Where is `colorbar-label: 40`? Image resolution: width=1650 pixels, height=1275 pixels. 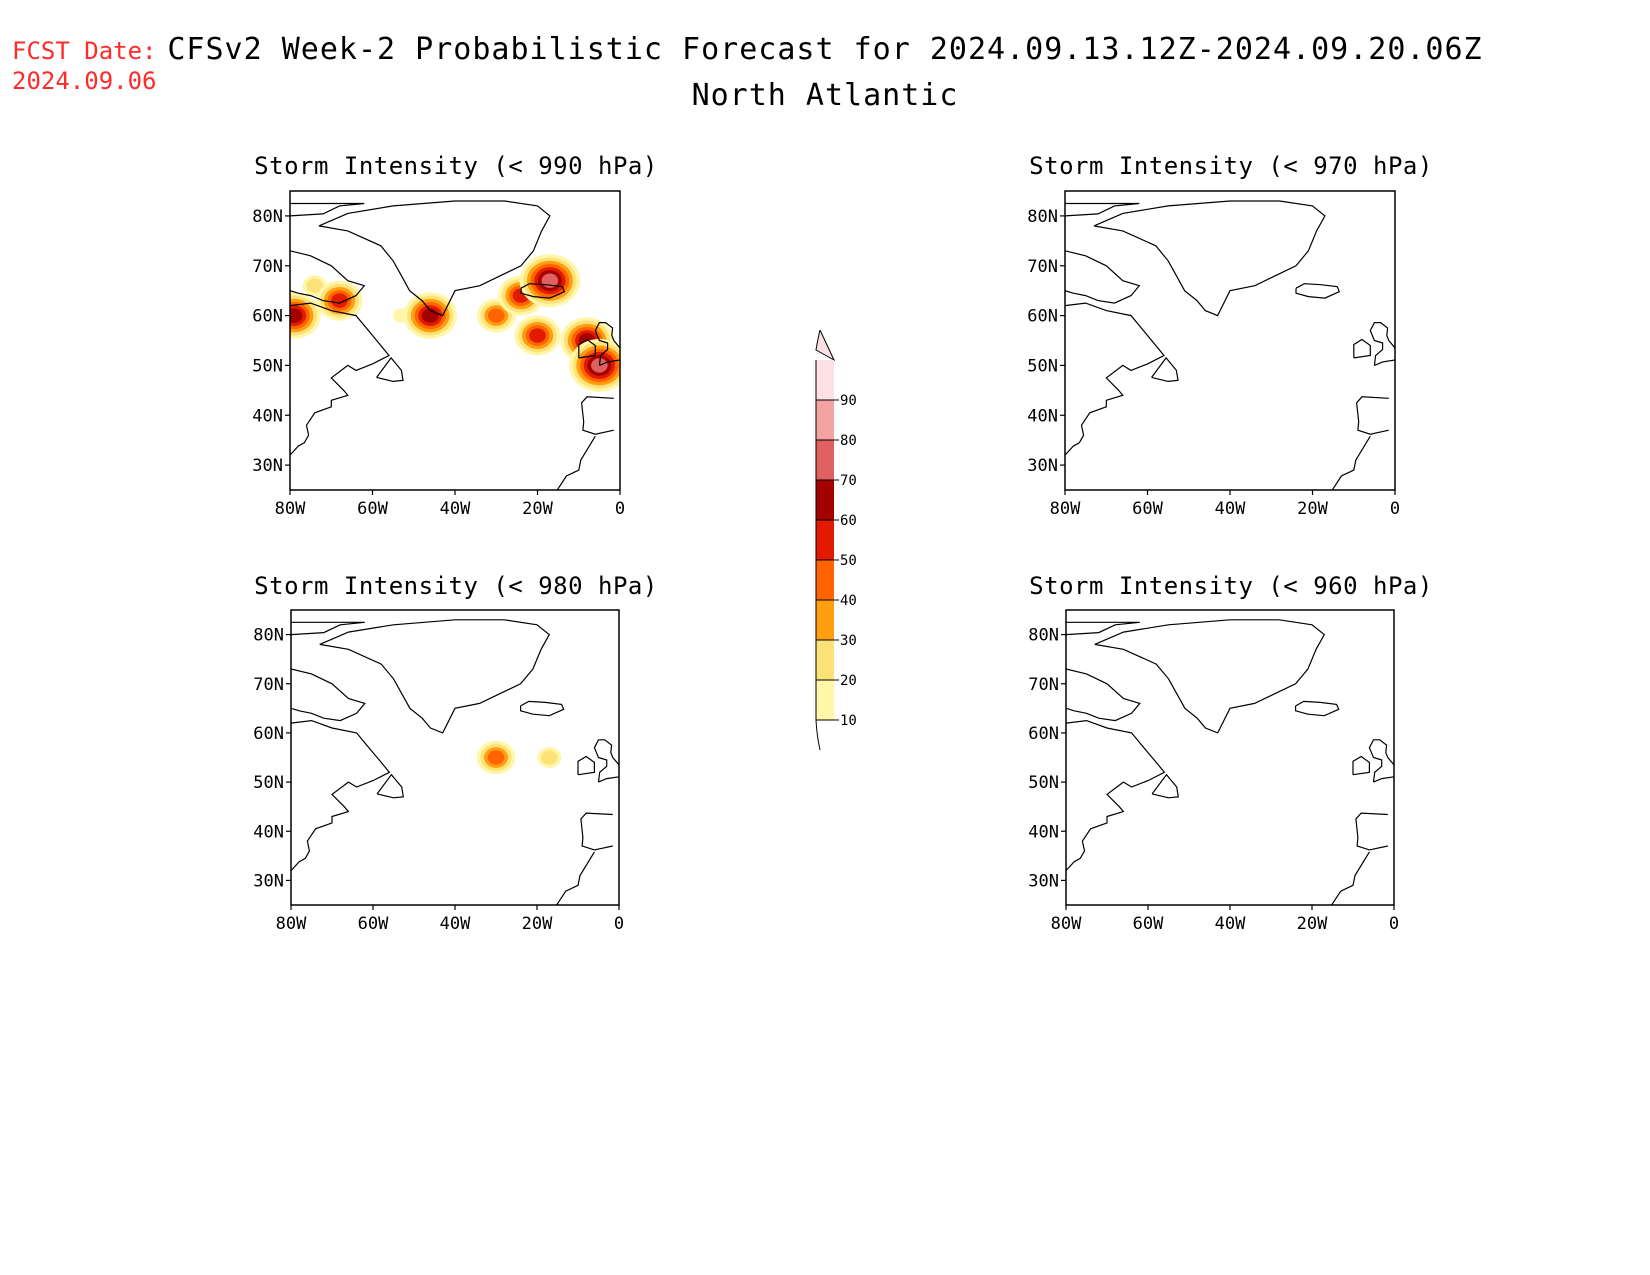 colorbar-label: 40 is located at coordinates (848, 601).